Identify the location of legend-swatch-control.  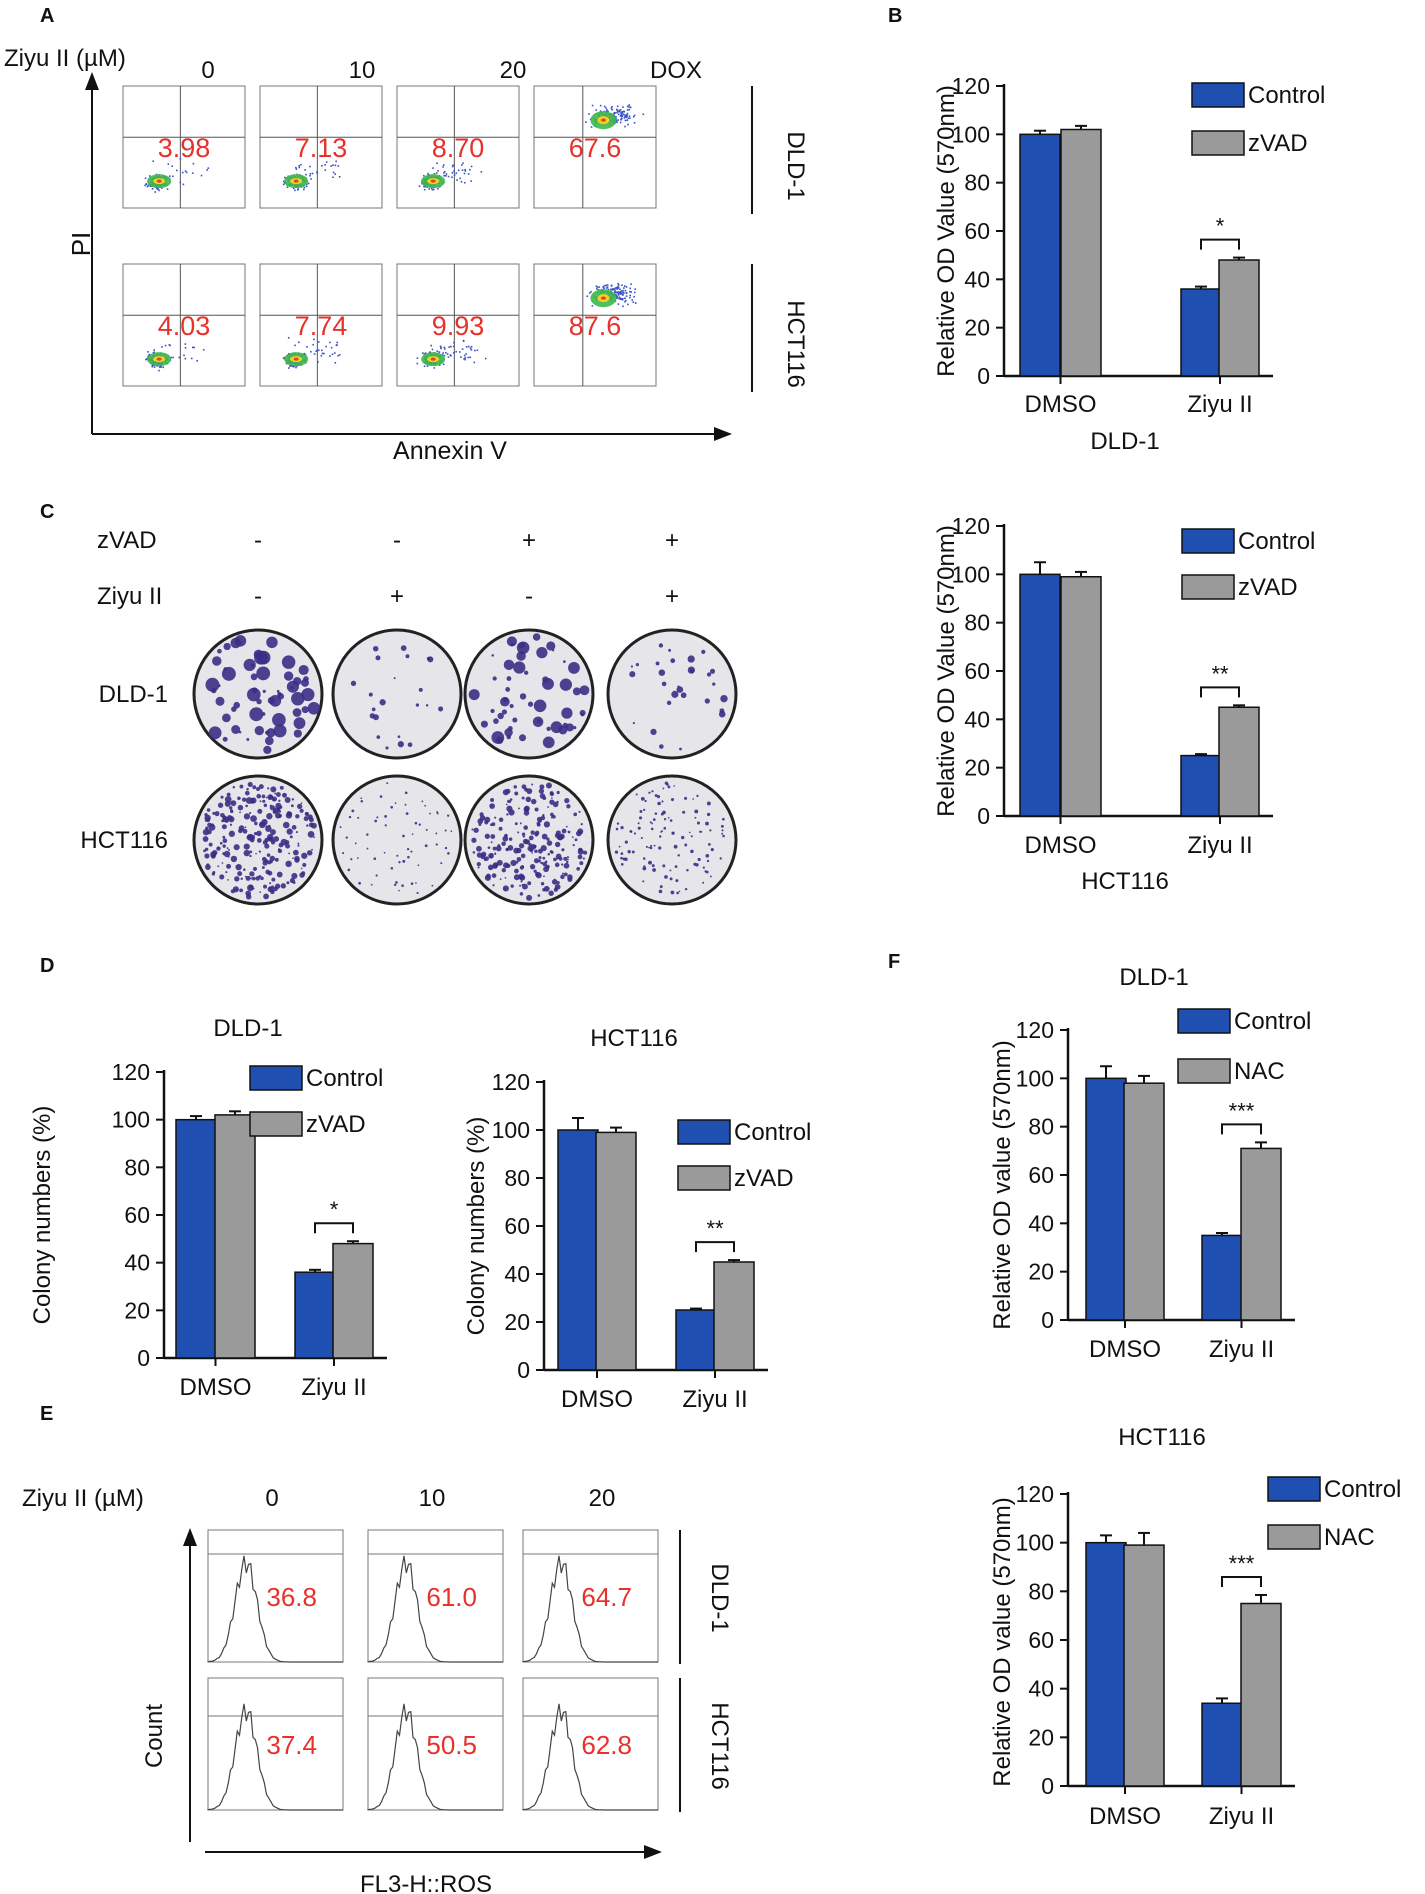
(1294, 1489).